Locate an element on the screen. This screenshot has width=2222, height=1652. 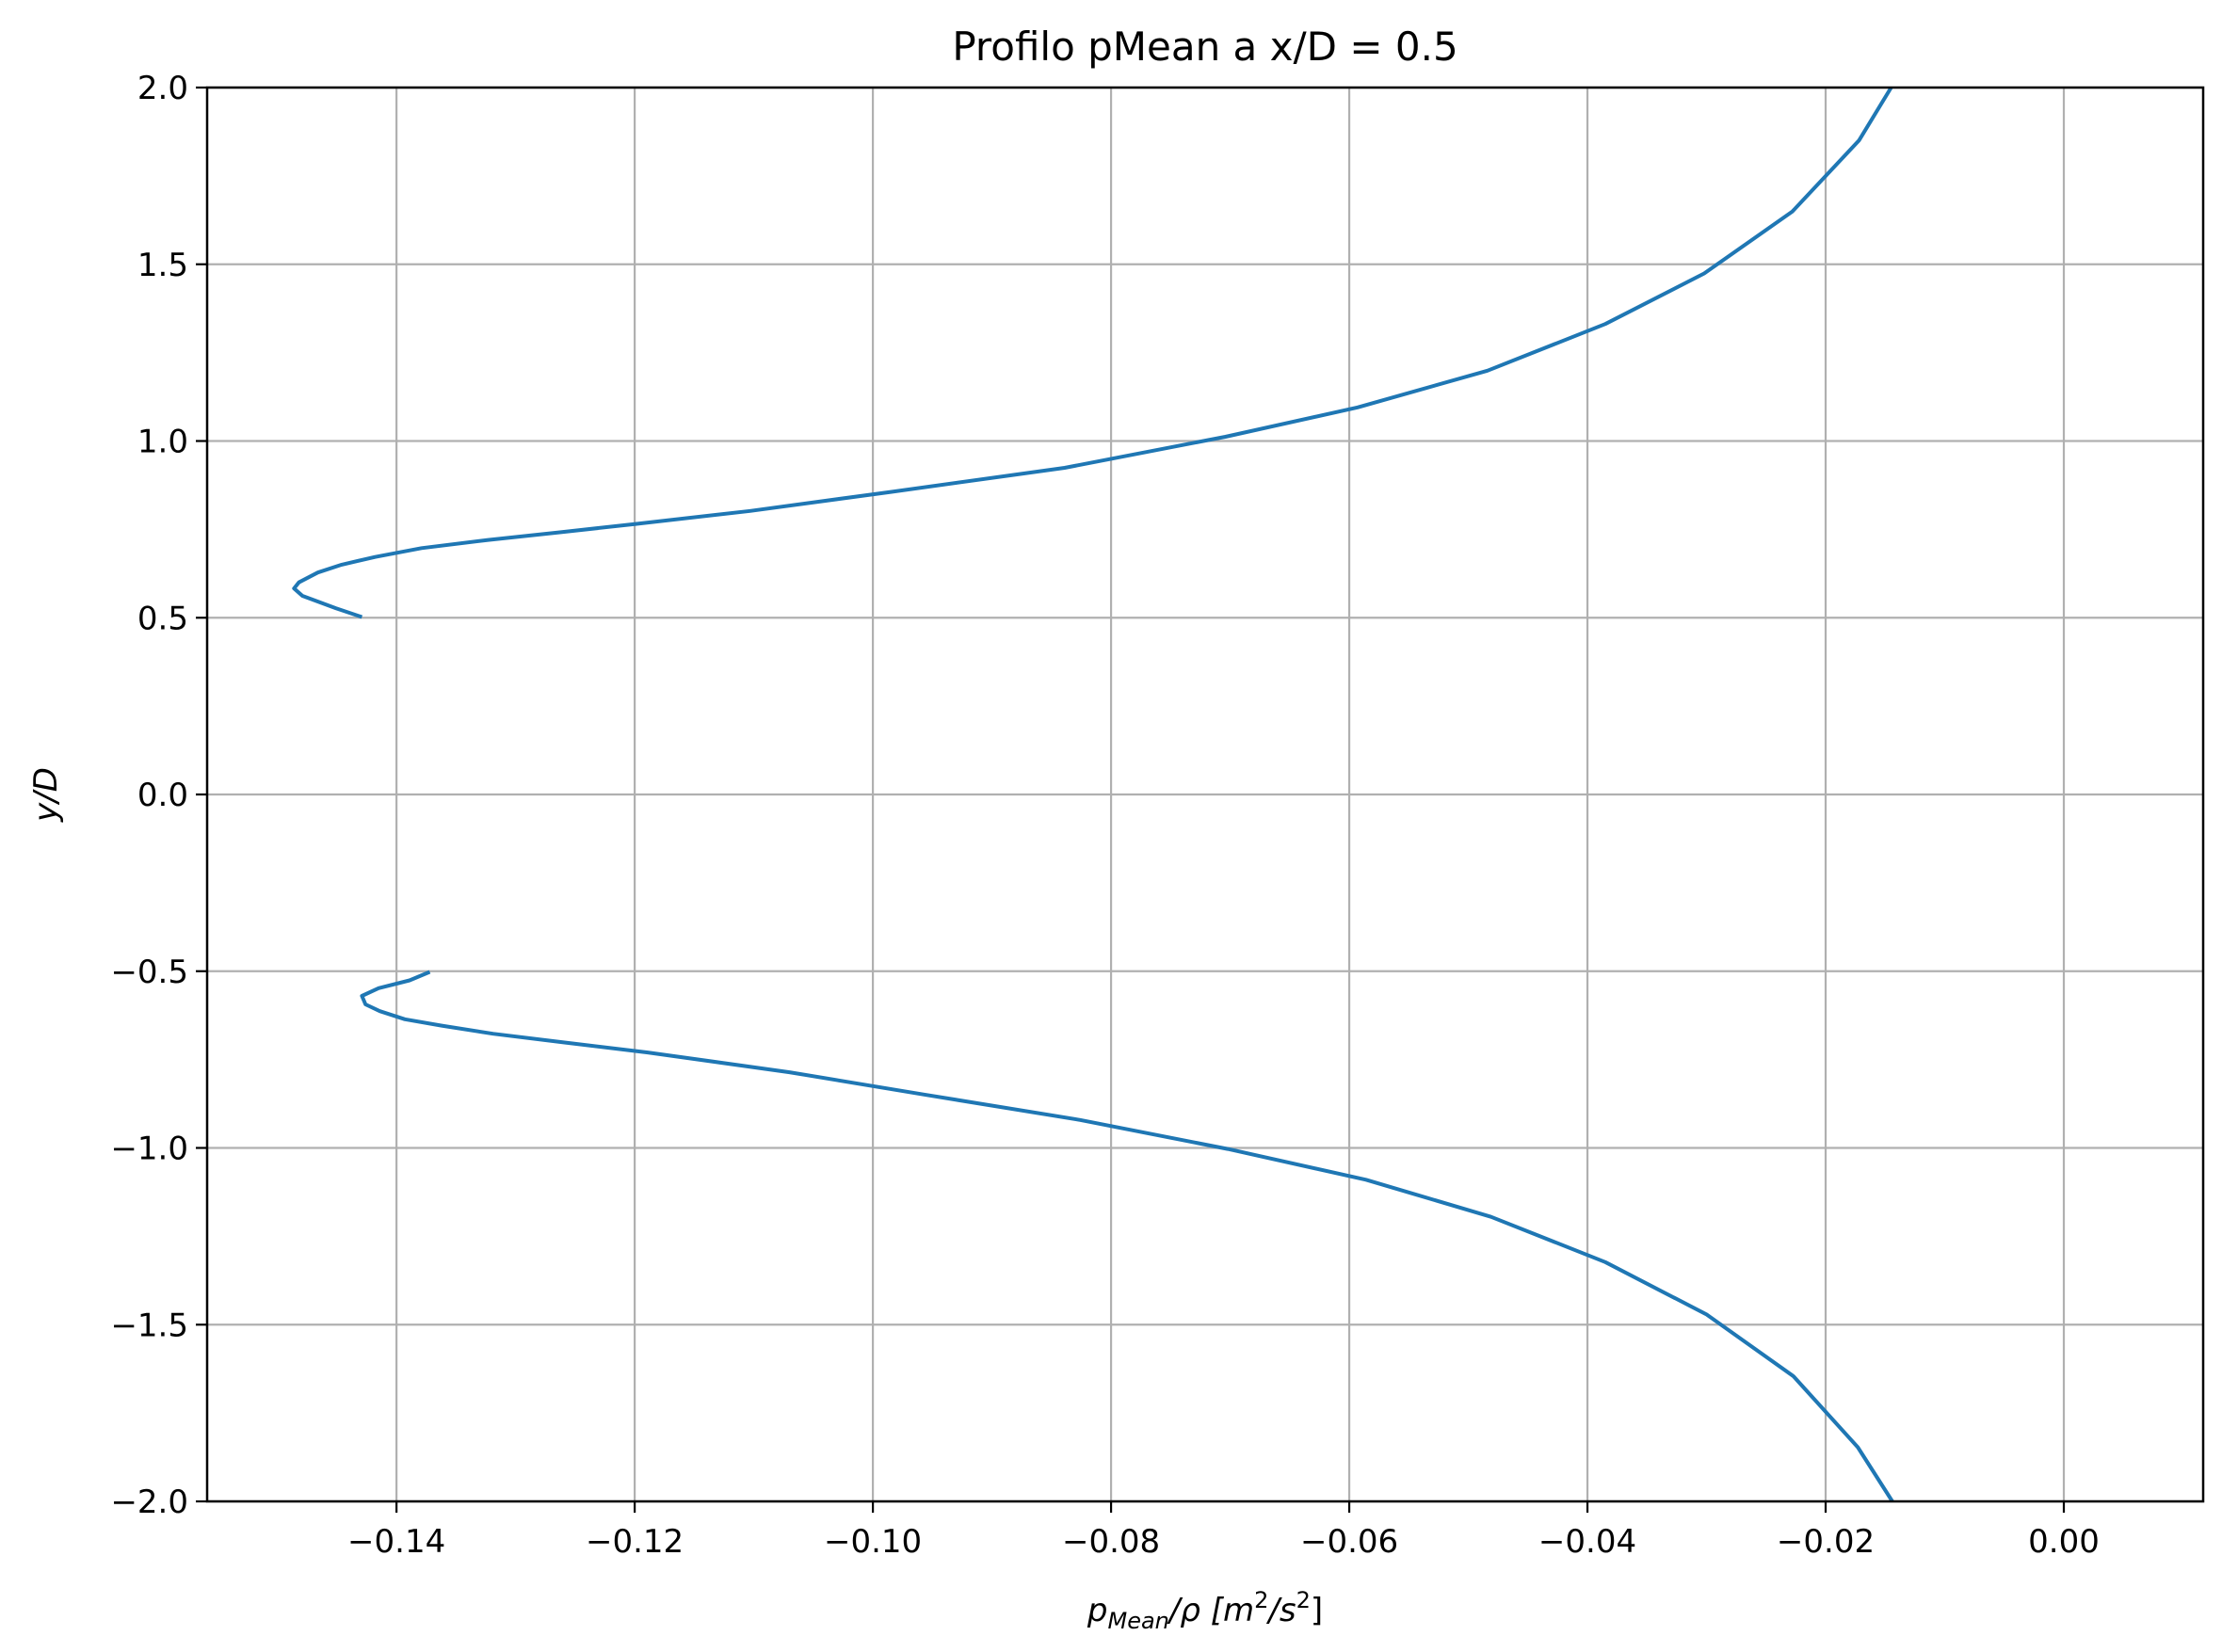
x-label-sub: Mean is located at coordinates (1137, 1621).